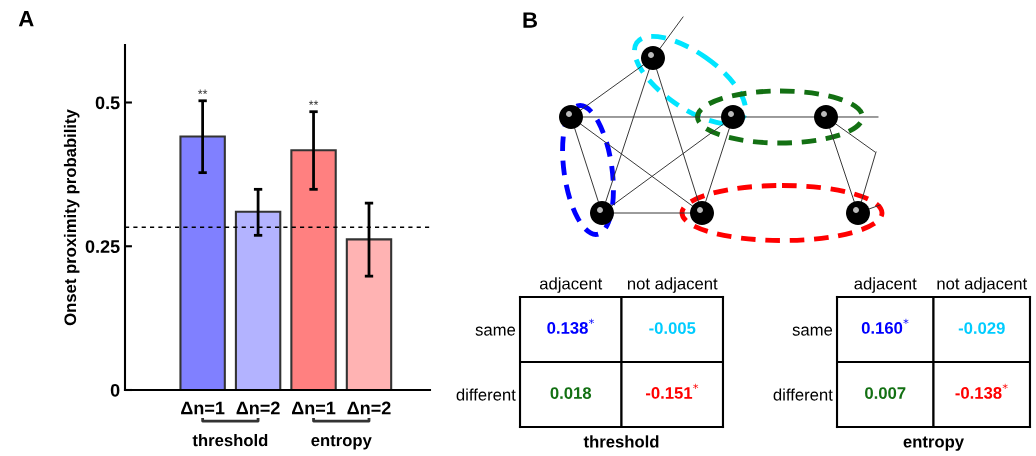 The image size is (1036, 456). Describe the element at coordinates (885, 393) in the screenshot. I see `data-label: 0.007` at that location.